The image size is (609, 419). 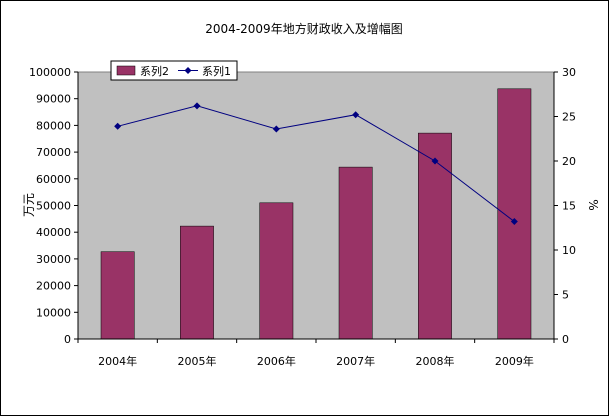 I want to click on legend: 系列2 系列1, so click(x=174, y=70).